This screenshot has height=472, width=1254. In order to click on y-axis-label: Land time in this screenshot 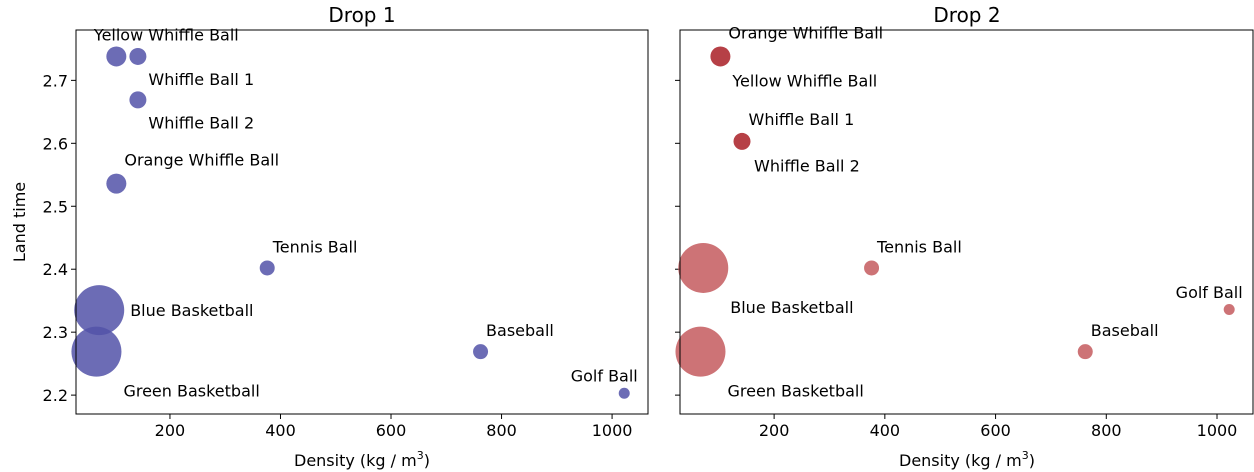, I will do `click(19, 222)`.